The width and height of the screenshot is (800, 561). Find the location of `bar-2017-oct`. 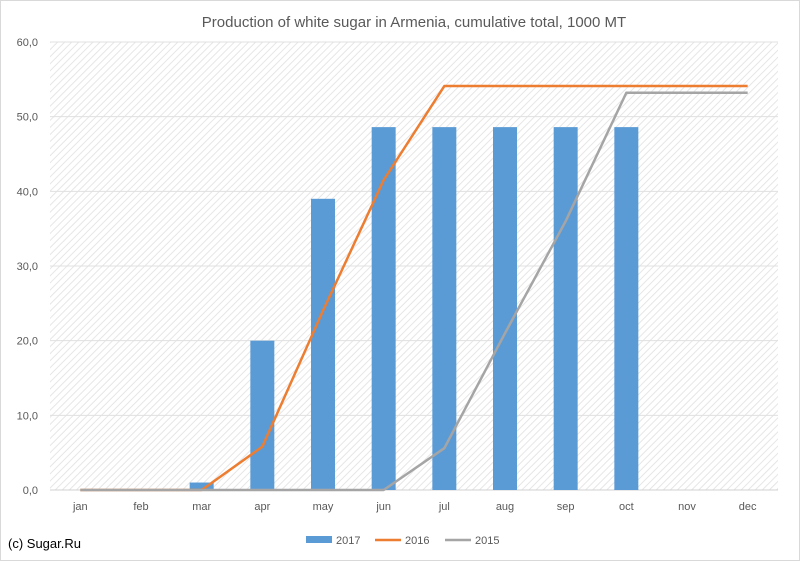

bar-2017-oct is located at coordinates (626, 309).